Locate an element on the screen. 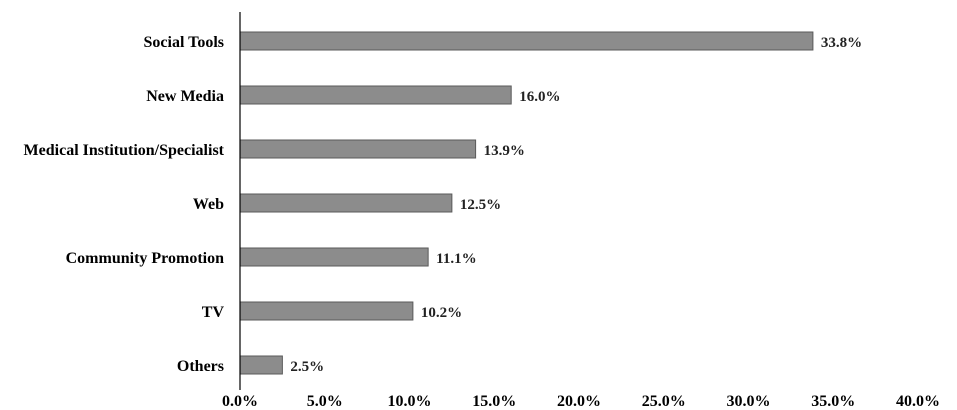 The height and width of the screenshot is (410, 957). category-label: TV is located at coordinates (213, 312).